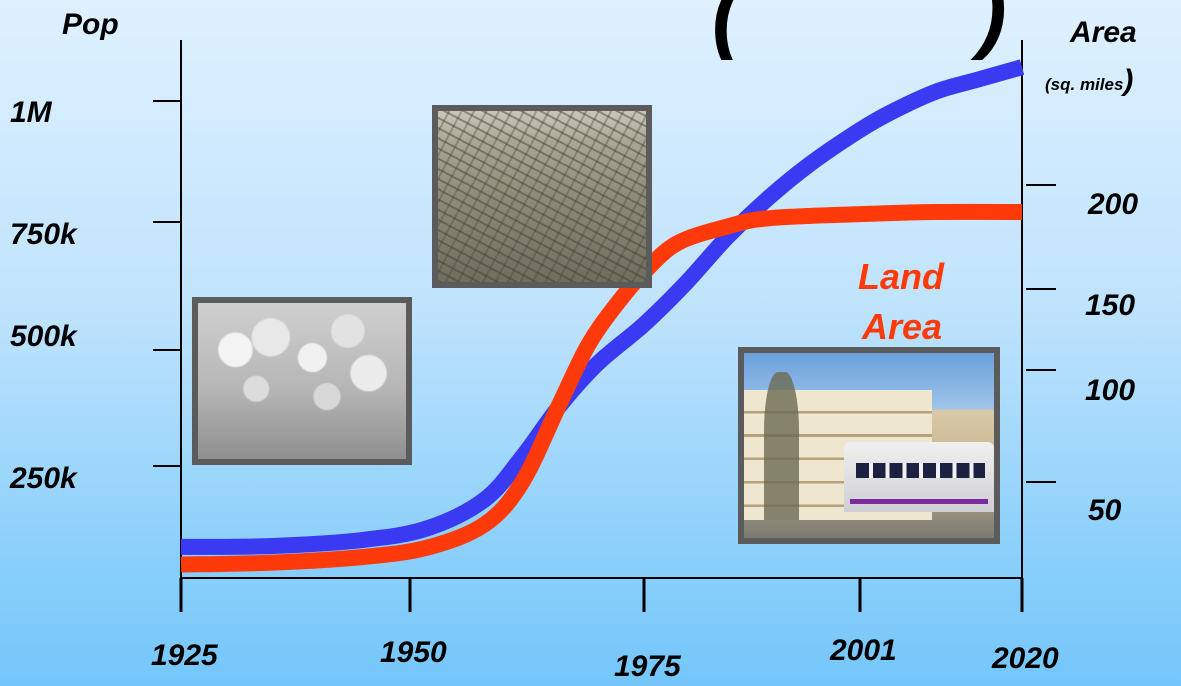  I want to click on right-axis-units-paren: ), so click(1126, 80).